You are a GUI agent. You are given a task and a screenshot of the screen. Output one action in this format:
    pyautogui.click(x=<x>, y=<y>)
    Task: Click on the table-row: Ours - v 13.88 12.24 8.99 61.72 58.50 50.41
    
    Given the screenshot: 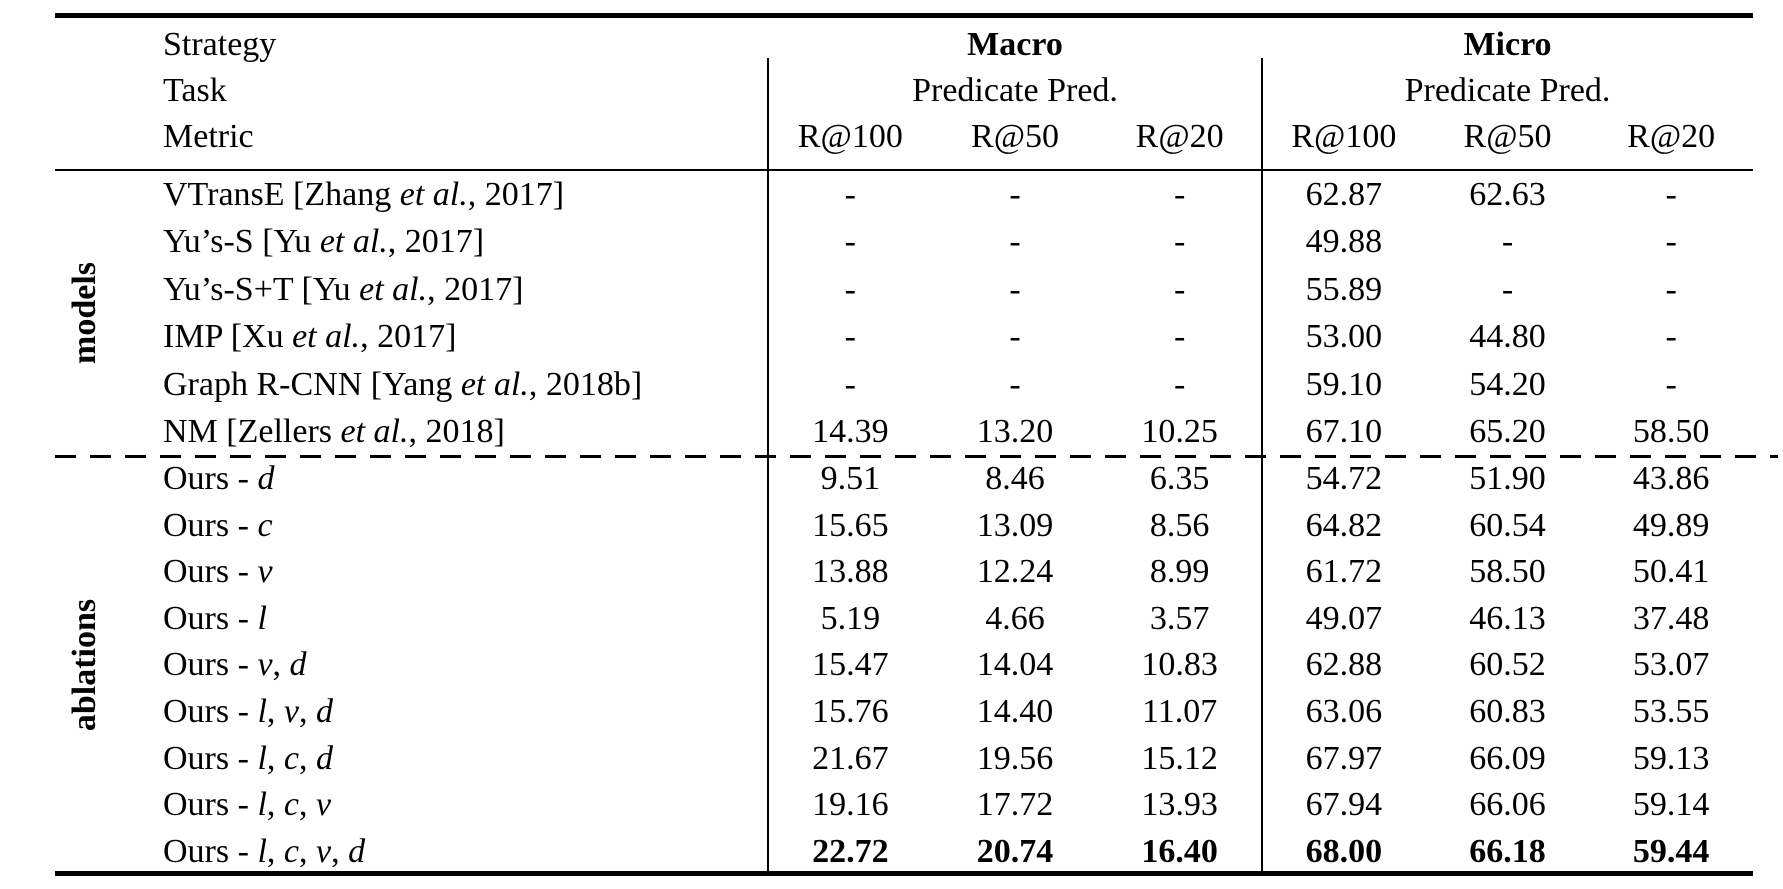 What is the action you would take?
    pyautogui.click(x=904, y=572)
    